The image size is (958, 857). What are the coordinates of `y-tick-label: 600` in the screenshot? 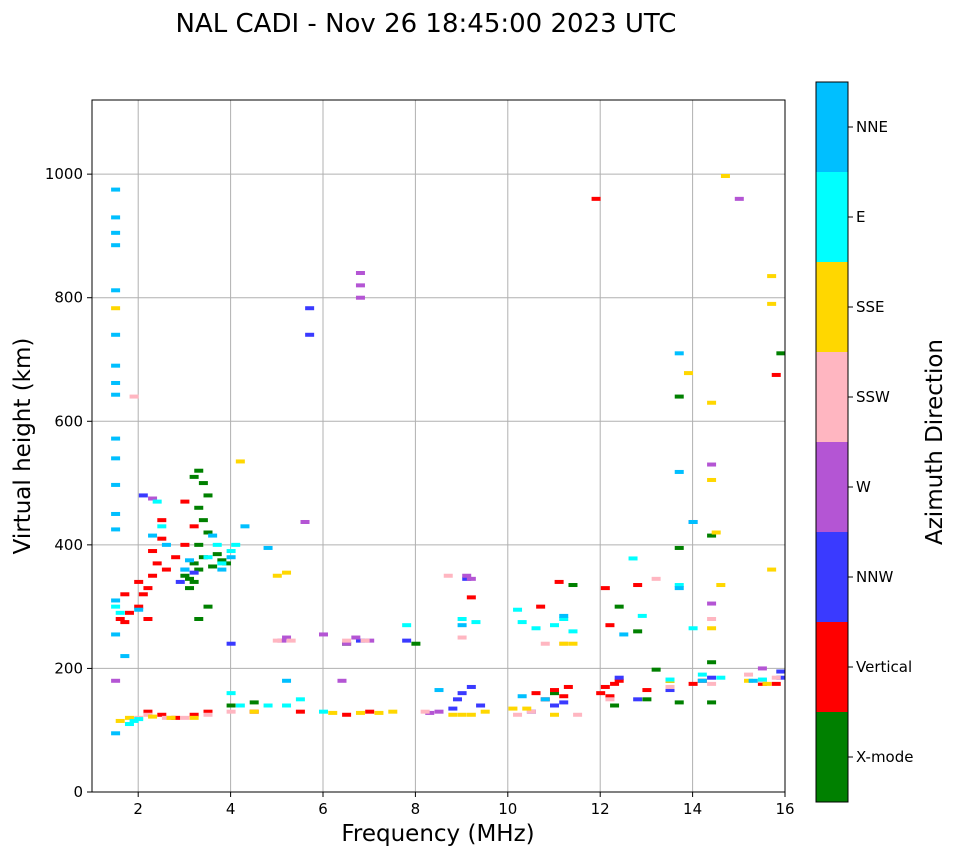 It's located at (68, 421).